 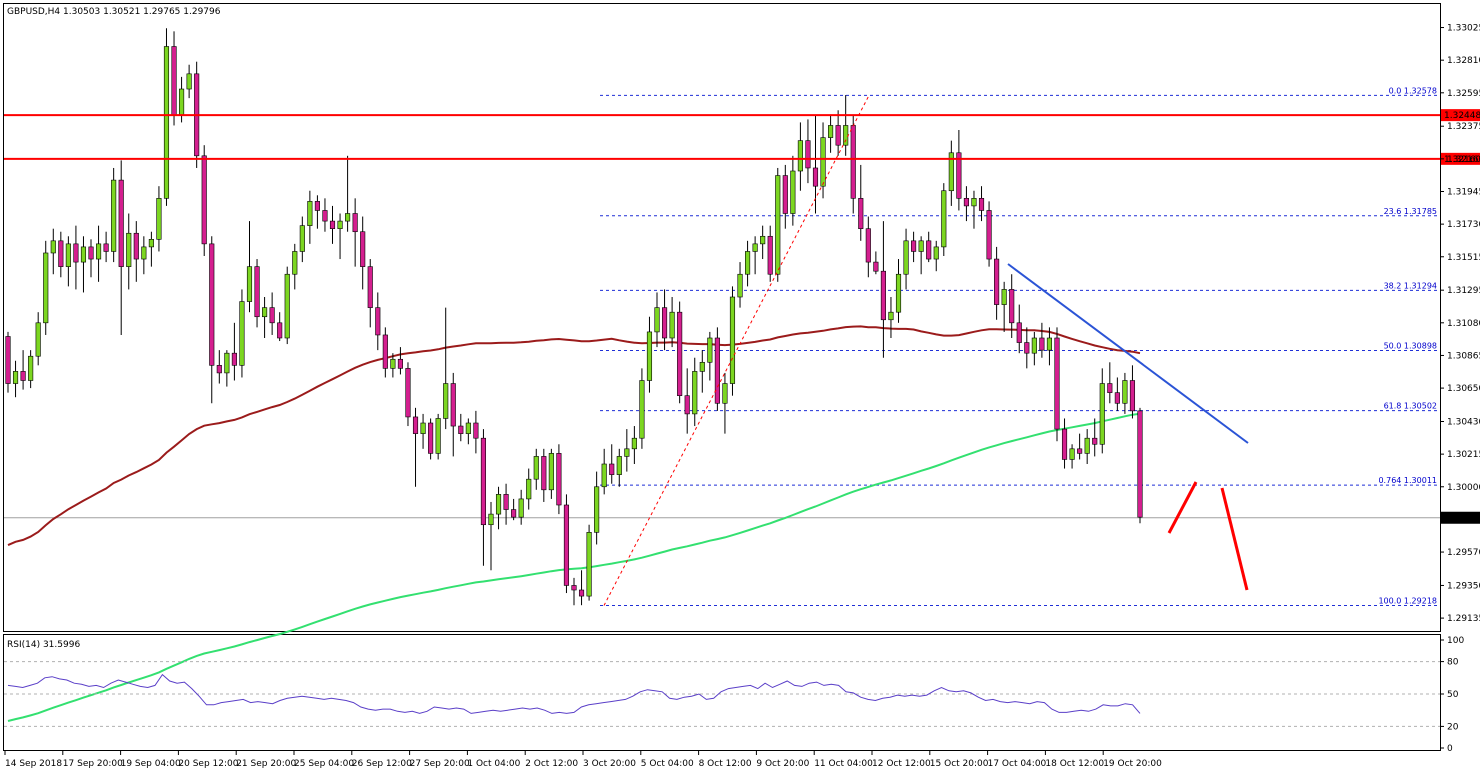 I want to click on time-tick-label: 3 Oct 20:00, so click(x=609, y=764).